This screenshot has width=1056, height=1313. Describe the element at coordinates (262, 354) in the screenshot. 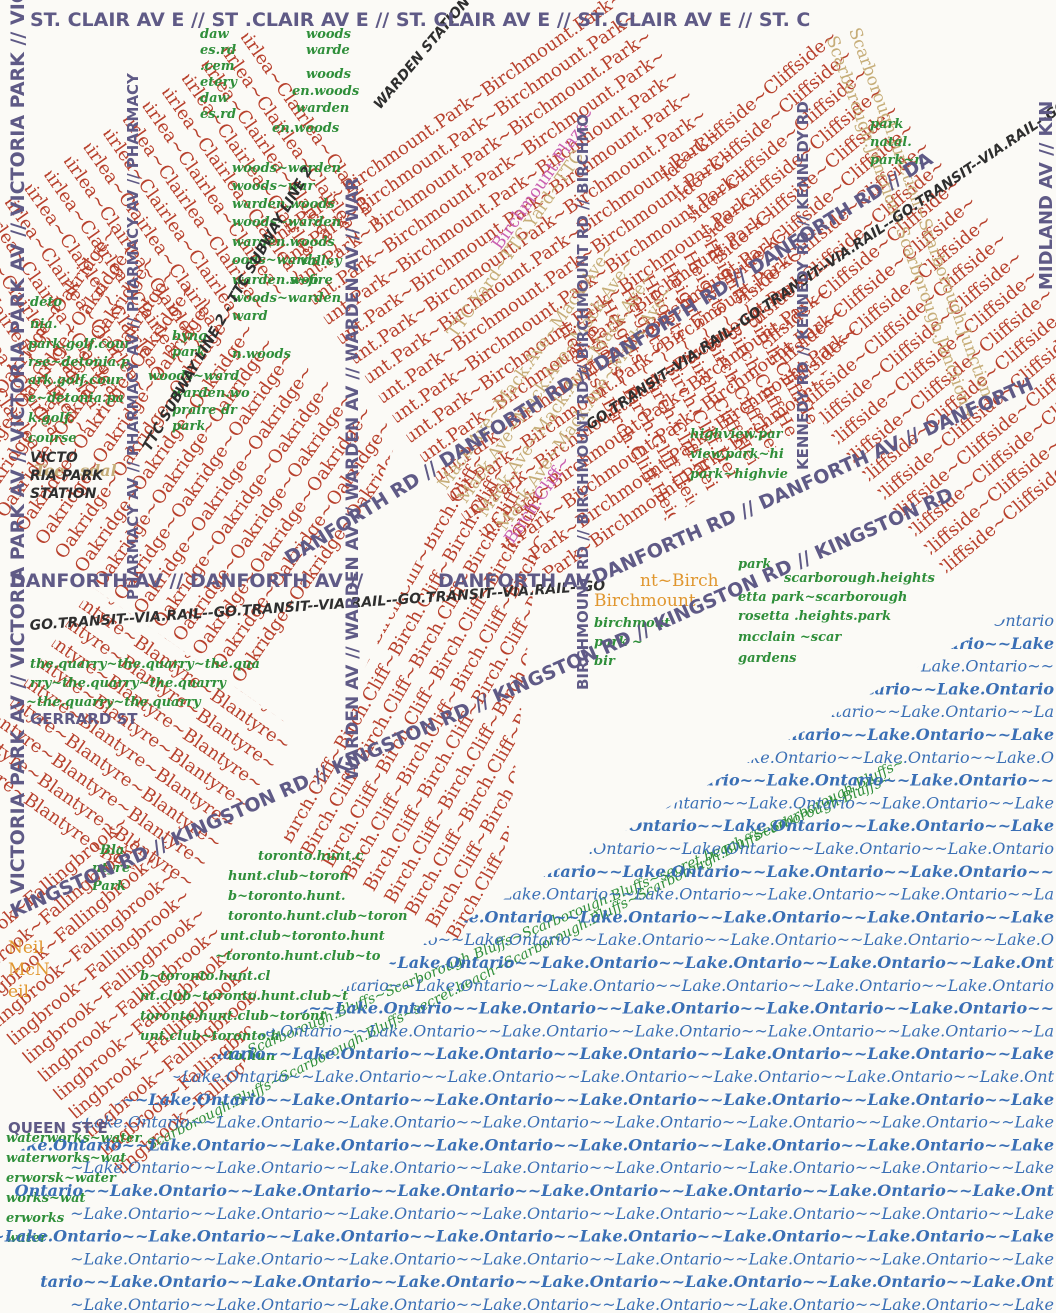

I see `svg-text: n.woods` at that location.